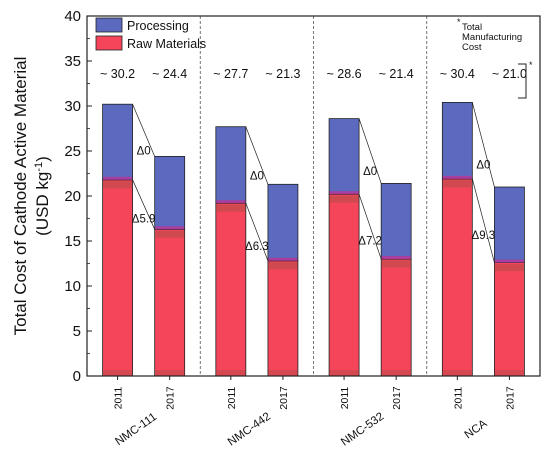  I want to click on group-label: NCA, so click(476, 429).